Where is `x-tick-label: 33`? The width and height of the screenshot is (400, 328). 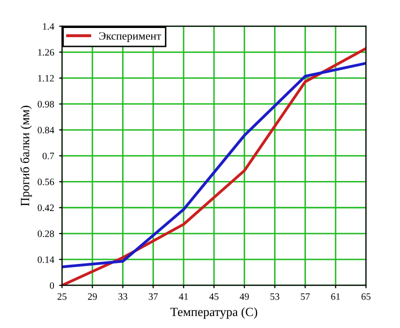 x-tick-label: 33 is located at coordinates (123, 296).